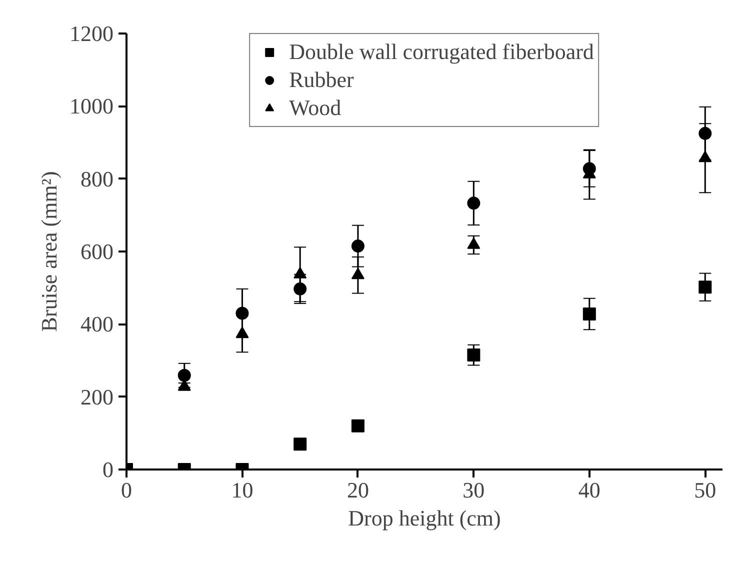 The height and width of the screenshot is (563, 729). I want to click on x-axis-title: Drop height (cm), so click(424, 518).